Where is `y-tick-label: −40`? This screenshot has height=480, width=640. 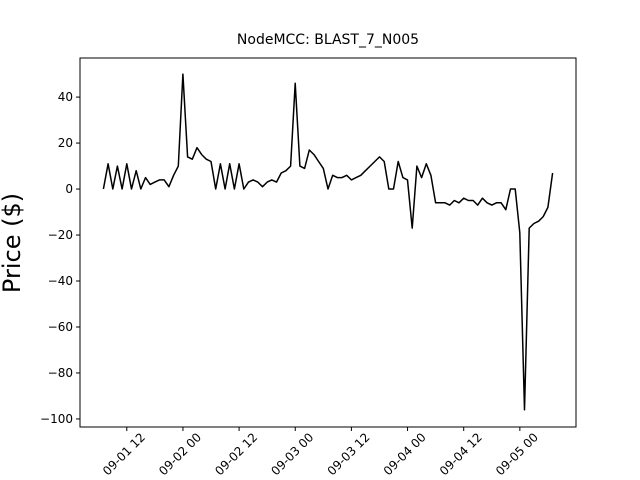
y-tick-label: −40 is located at coordinates (60, 281).